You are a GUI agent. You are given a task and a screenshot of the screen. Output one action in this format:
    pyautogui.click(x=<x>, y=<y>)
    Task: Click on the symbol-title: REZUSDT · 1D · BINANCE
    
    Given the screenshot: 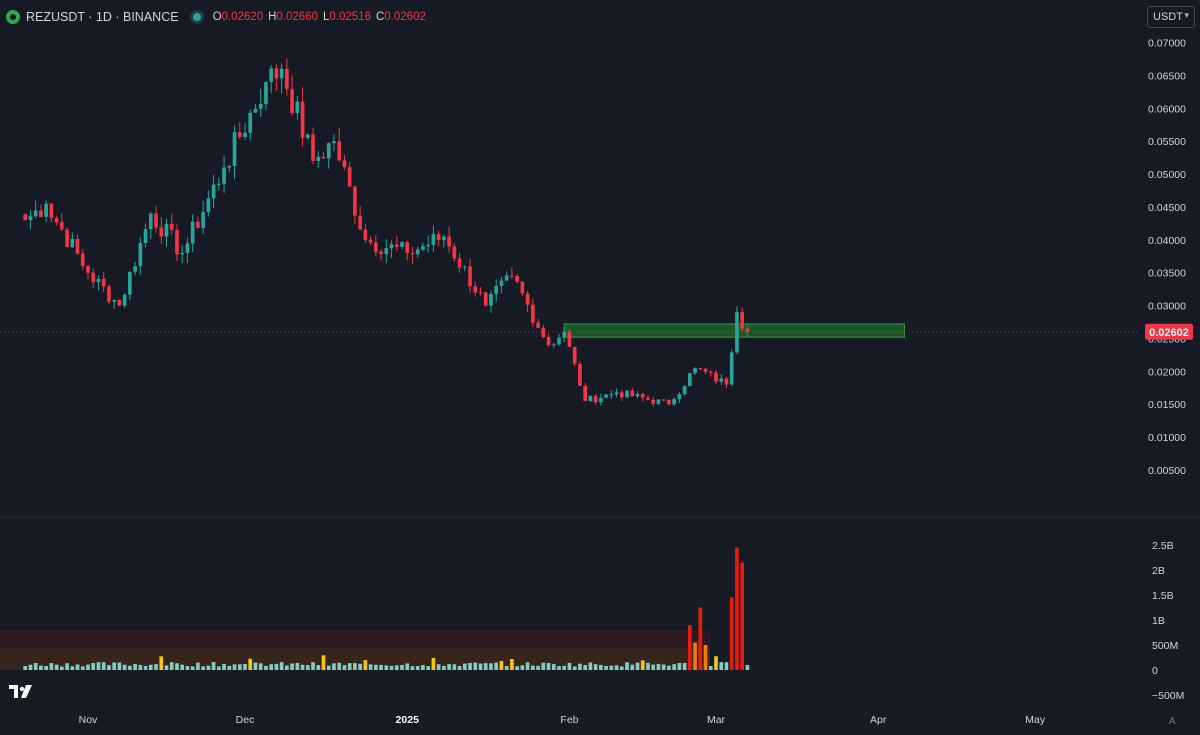 What is the action you would take?
    pyautogui.click(x=102, y=17)
    